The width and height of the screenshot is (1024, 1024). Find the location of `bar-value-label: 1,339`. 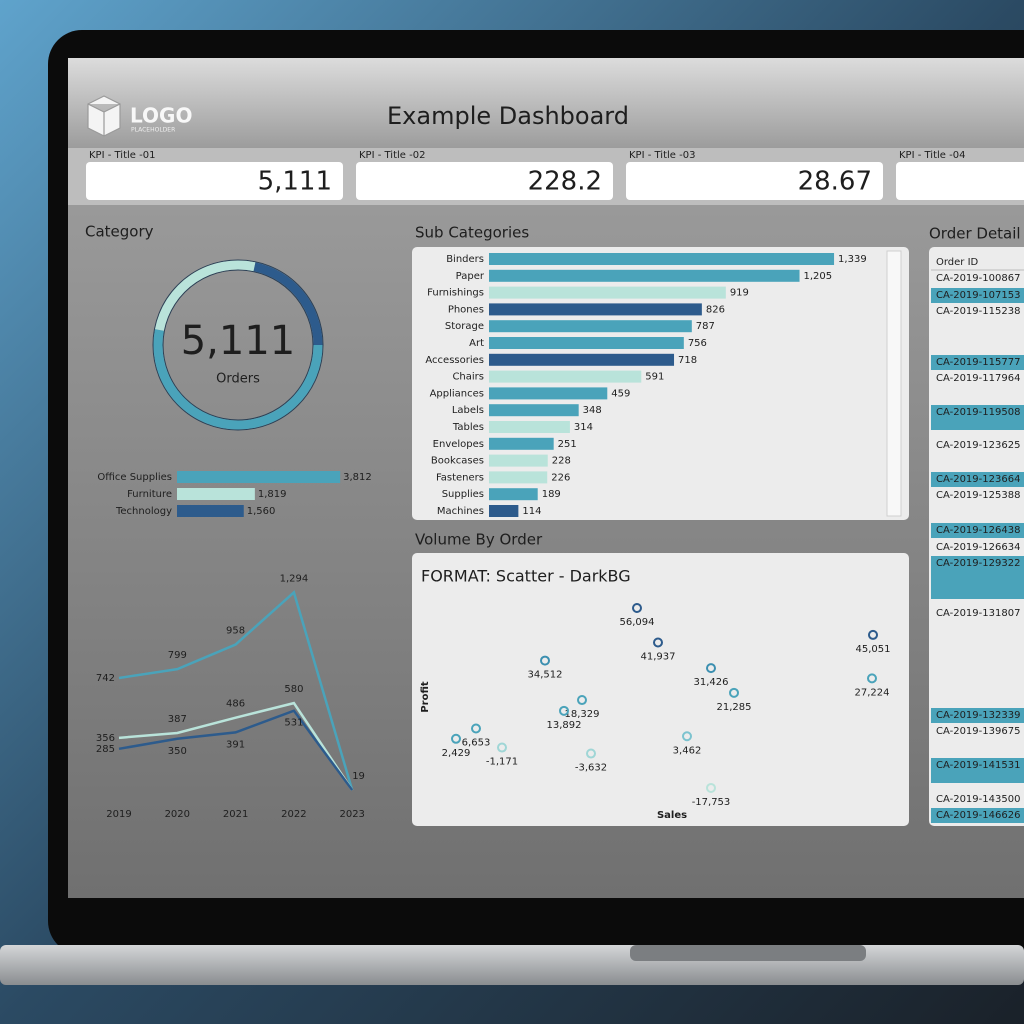

bar-value-label: 1,339 is located at coordinates (852, 259).